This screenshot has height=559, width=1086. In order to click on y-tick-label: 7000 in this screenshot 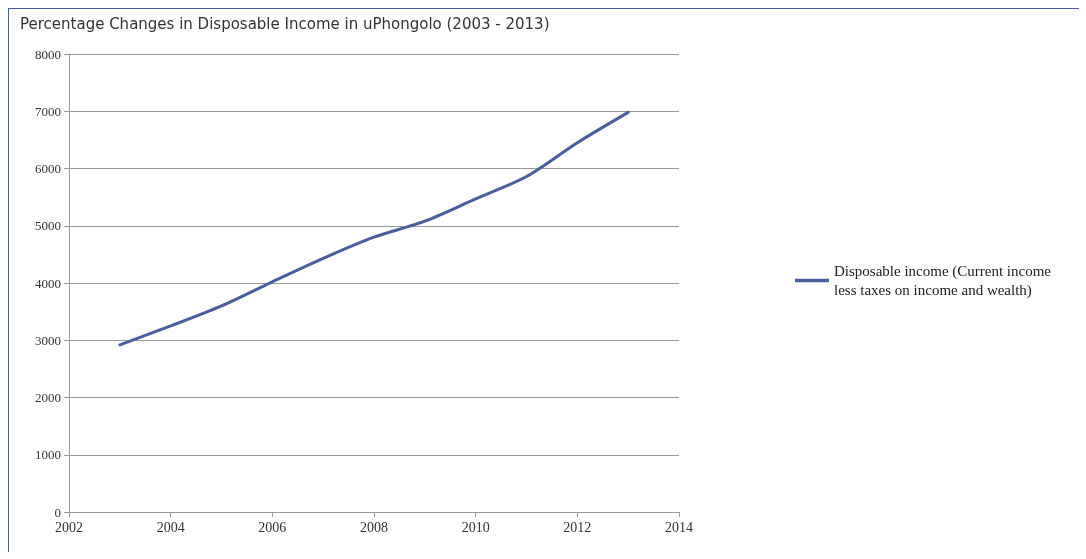, I will do `click(48, 111)`.